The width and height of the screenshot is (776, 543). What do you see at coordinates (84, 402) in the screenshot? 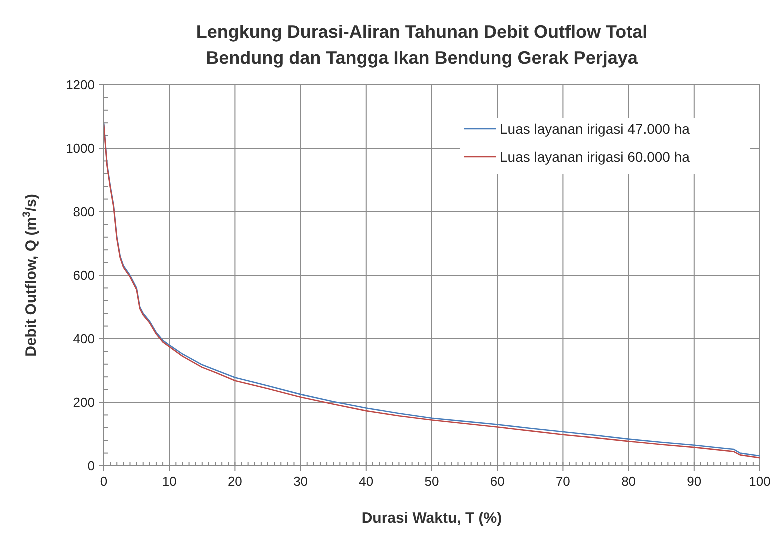
I see `y-tick-label: 200` at bounding box center [84, 402].